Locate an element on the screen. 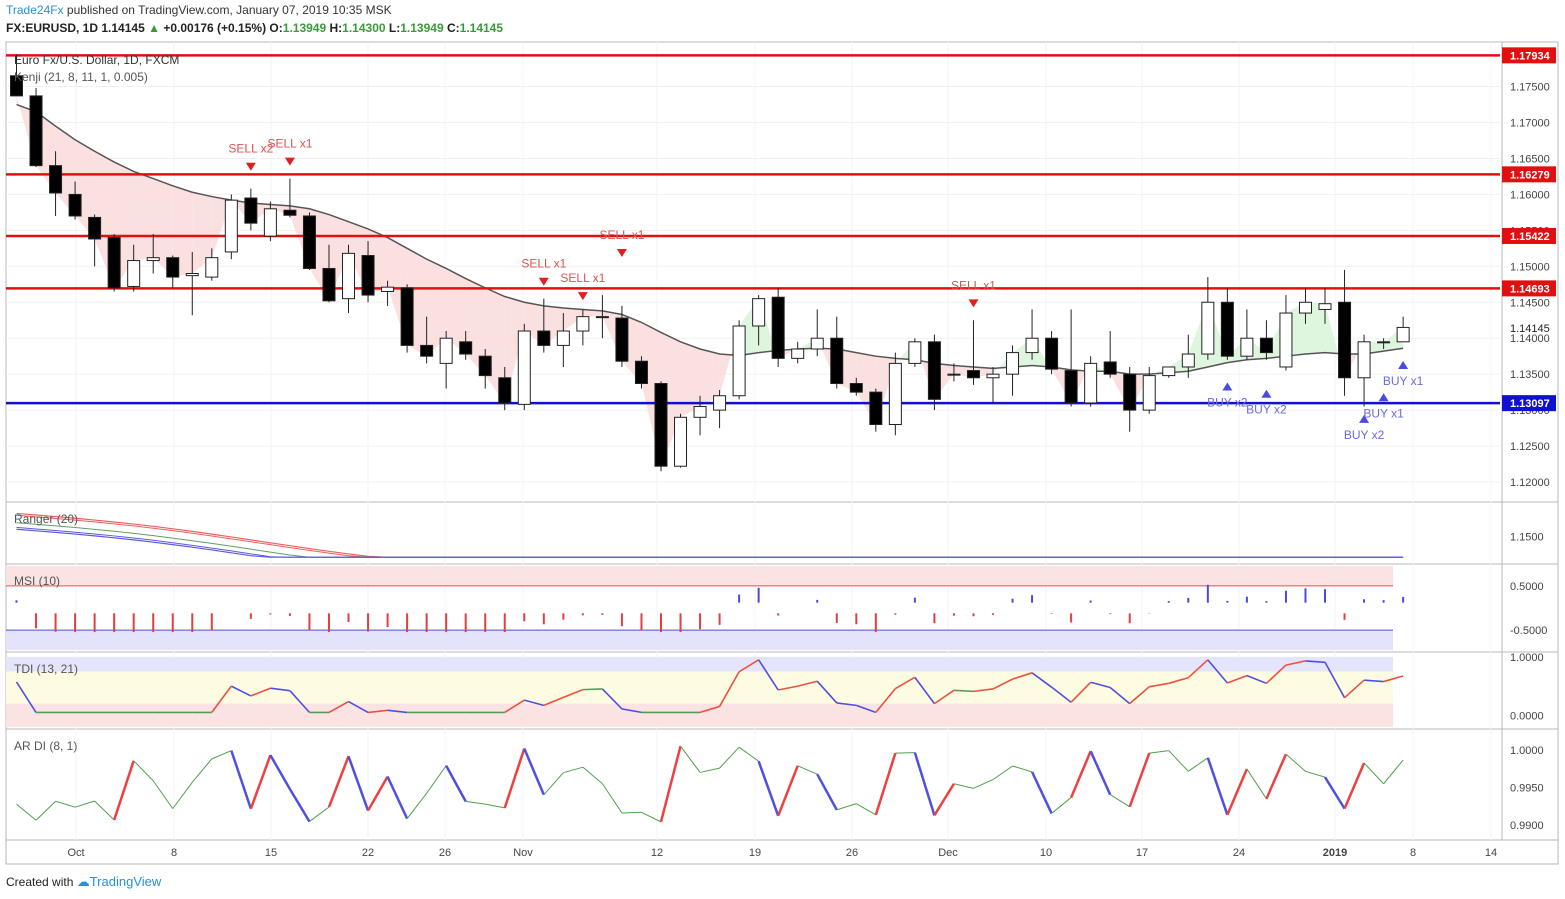  low-label: L: is located at coordinates (394, 28).